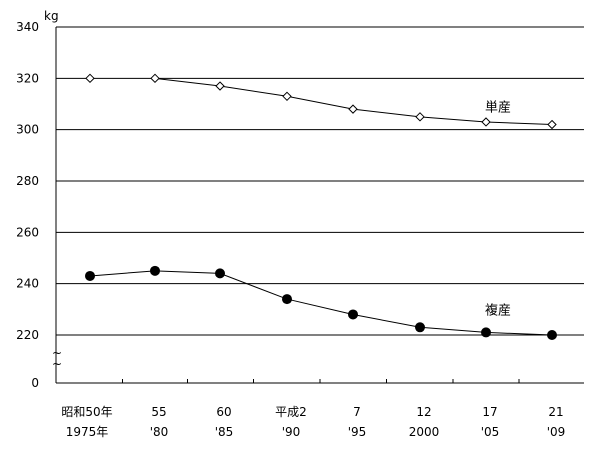  I want to click on x-tick-label-bottom: '09, so click(556, 432).